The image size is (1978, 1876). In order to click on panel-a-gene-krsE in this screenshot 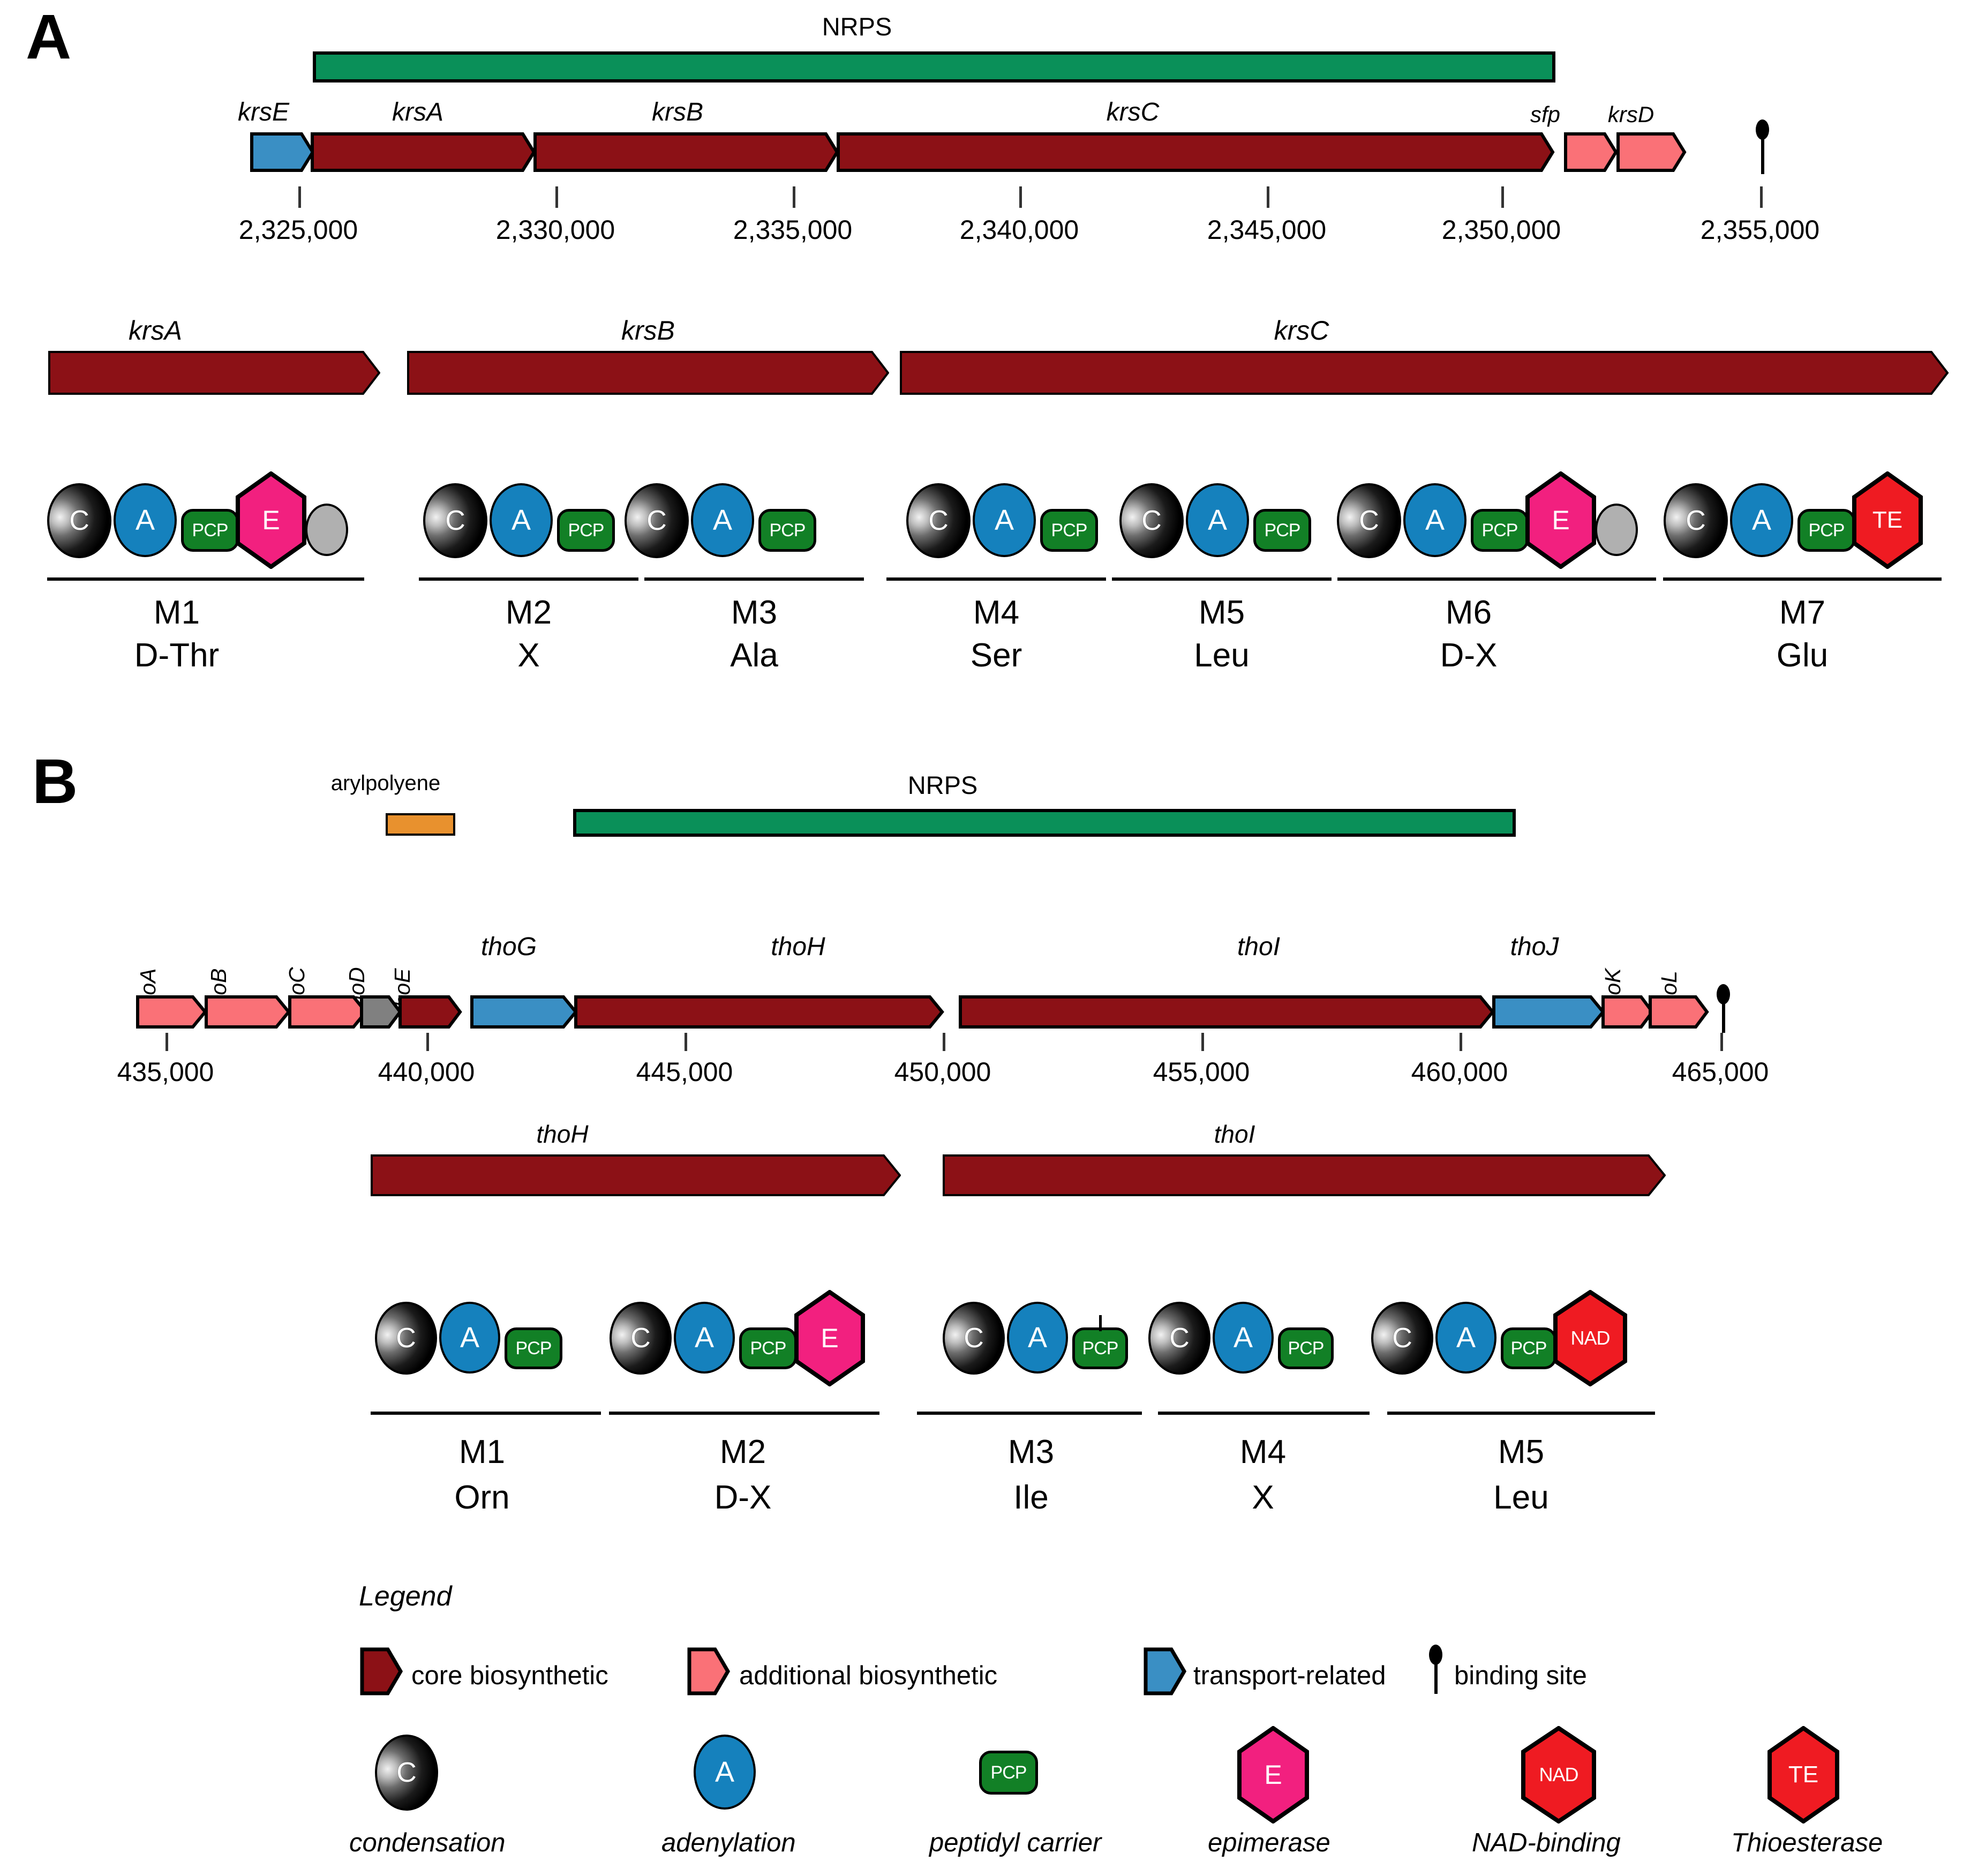, I will do `click(282, 152)`.